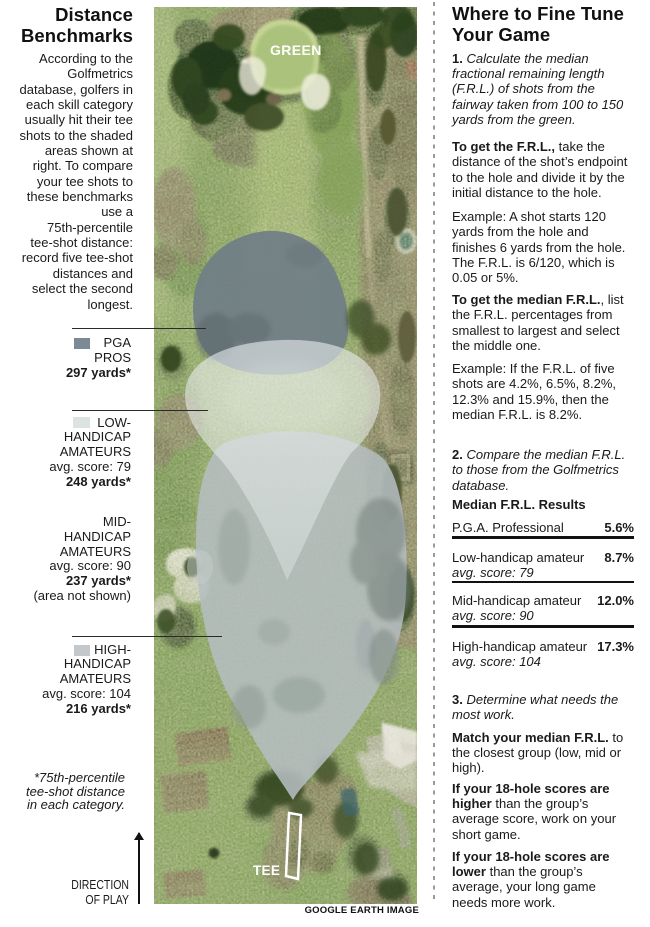 The width and height of the screenshot is (650, 927). Describe the element at coordinates (266, 870) in the screenshot. I see `svg-text: TEE` at that location.